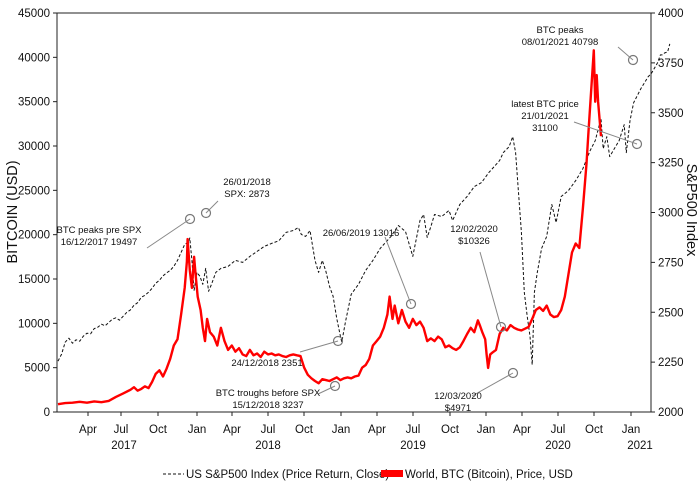  I want to click on left-tick-label: 10000, so click(34, 324).